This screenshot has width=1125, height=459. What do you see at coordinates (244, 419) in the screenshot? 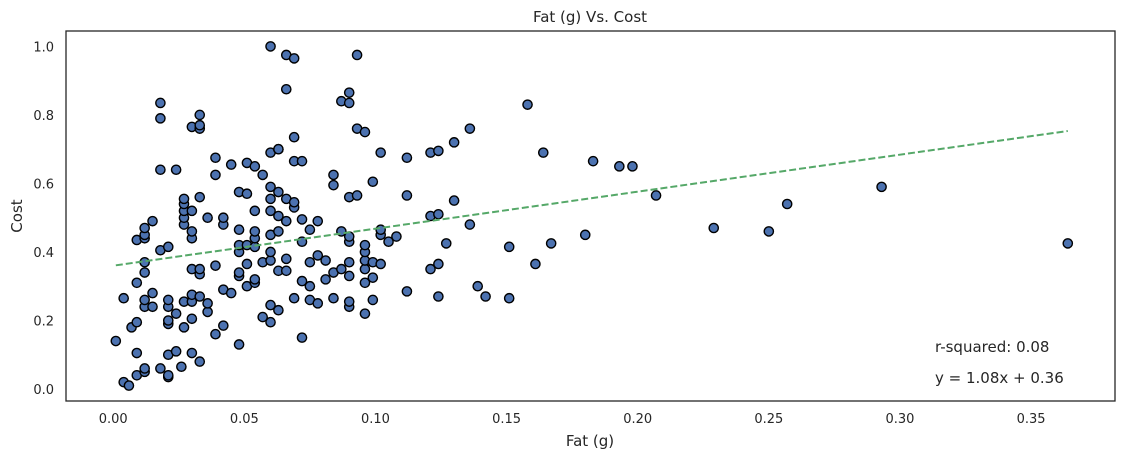
I see `x-tick-label: 0.05` at bounding box center [244, 419].